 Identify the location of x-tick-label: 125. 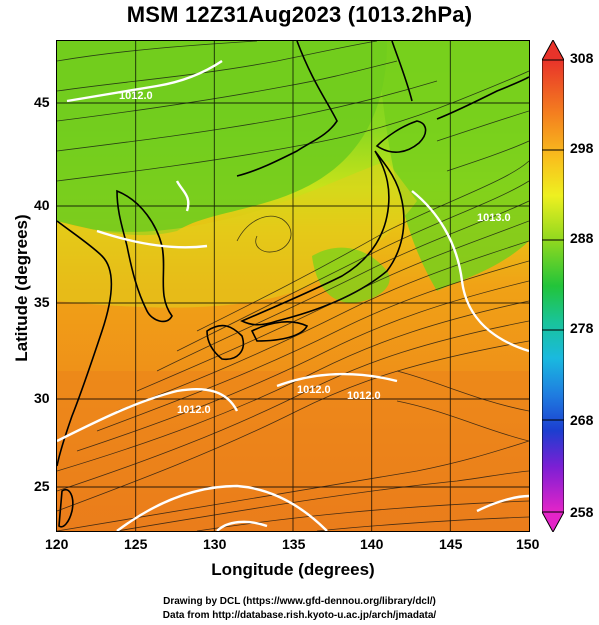
(136, 544).